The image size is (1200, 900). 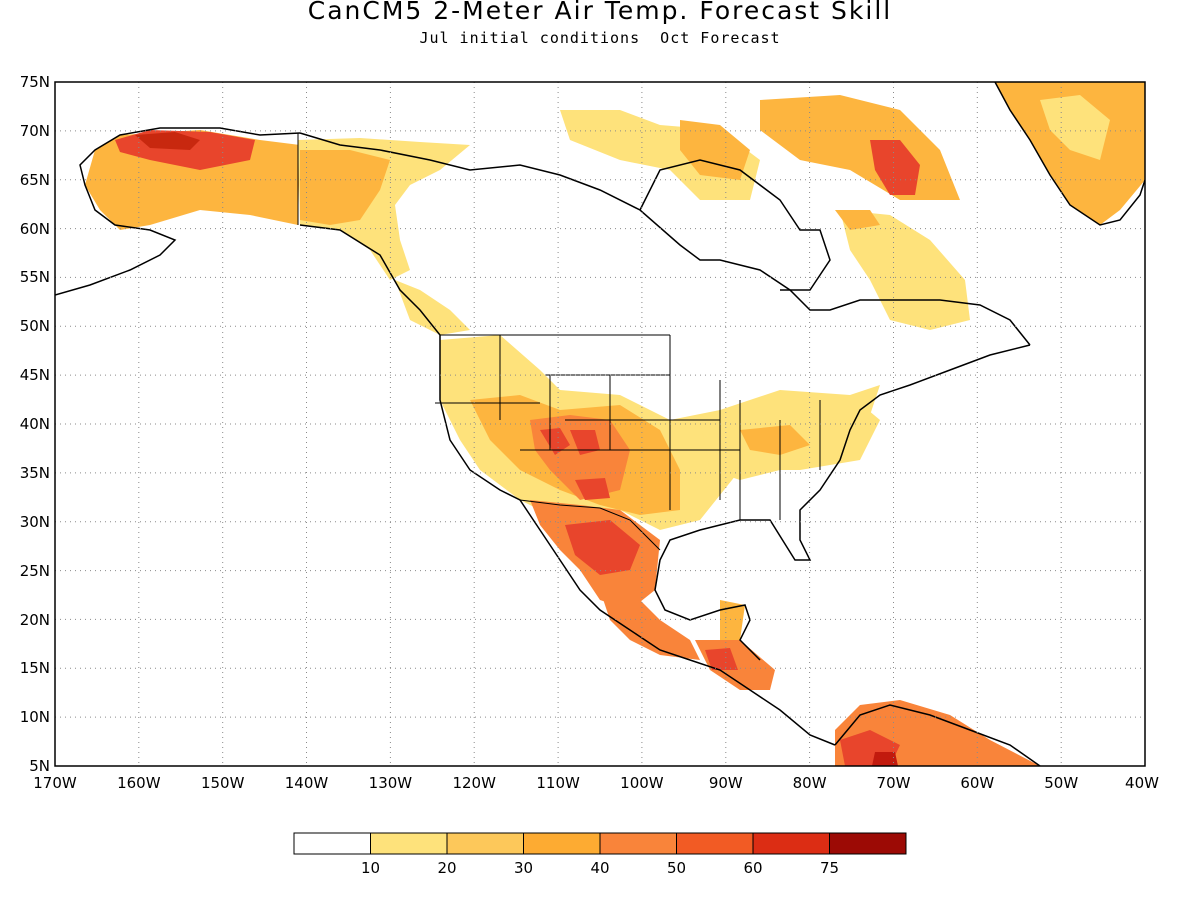 What do you see at coordinates (523, 868) in the screenshot?
I see `colorbar-label: 30` at bounding box center [523, 868].